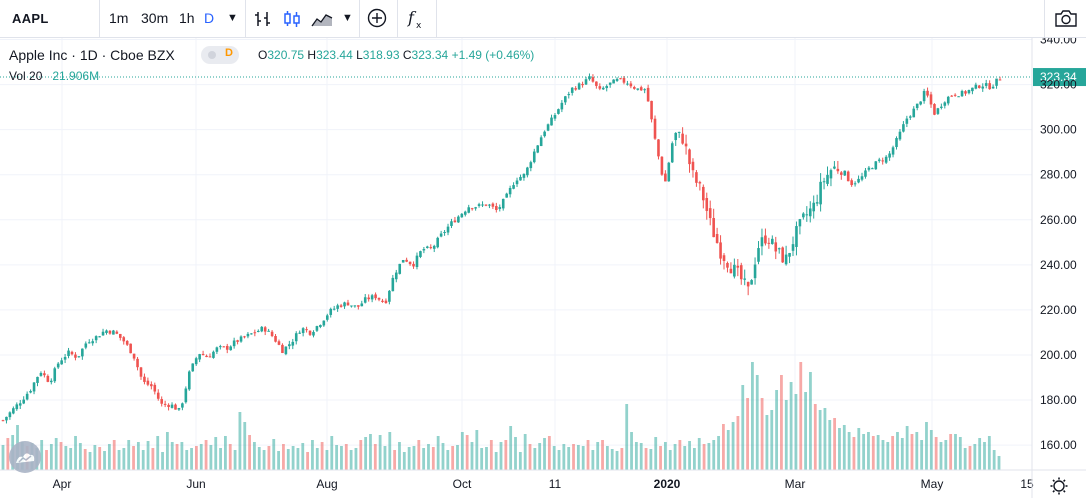  Describe the element at coordinates (263, 19) in the screenshot. I see `bar-chart-type-icon` at that location.